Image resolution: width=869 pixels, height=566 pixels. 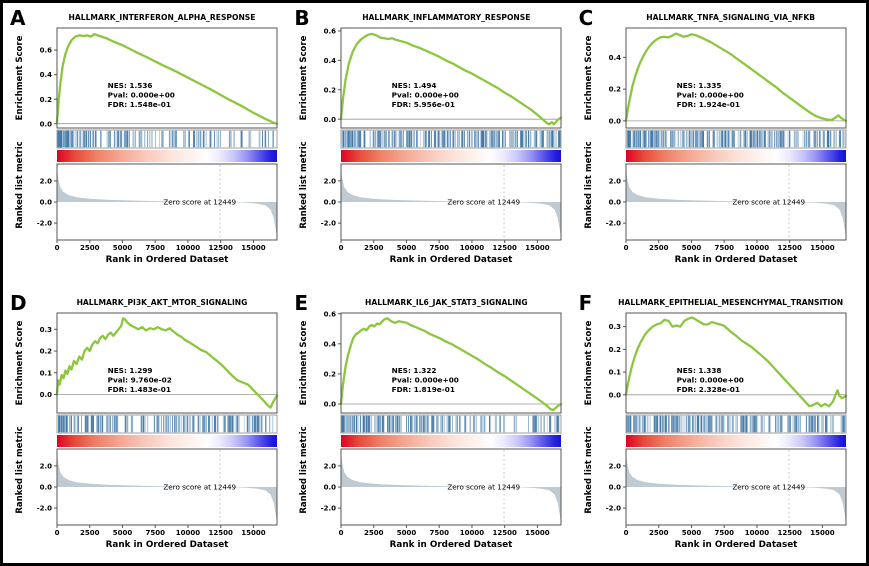 I want to click on stat-nes: NES: 1.335, so click(x=698, y=85).